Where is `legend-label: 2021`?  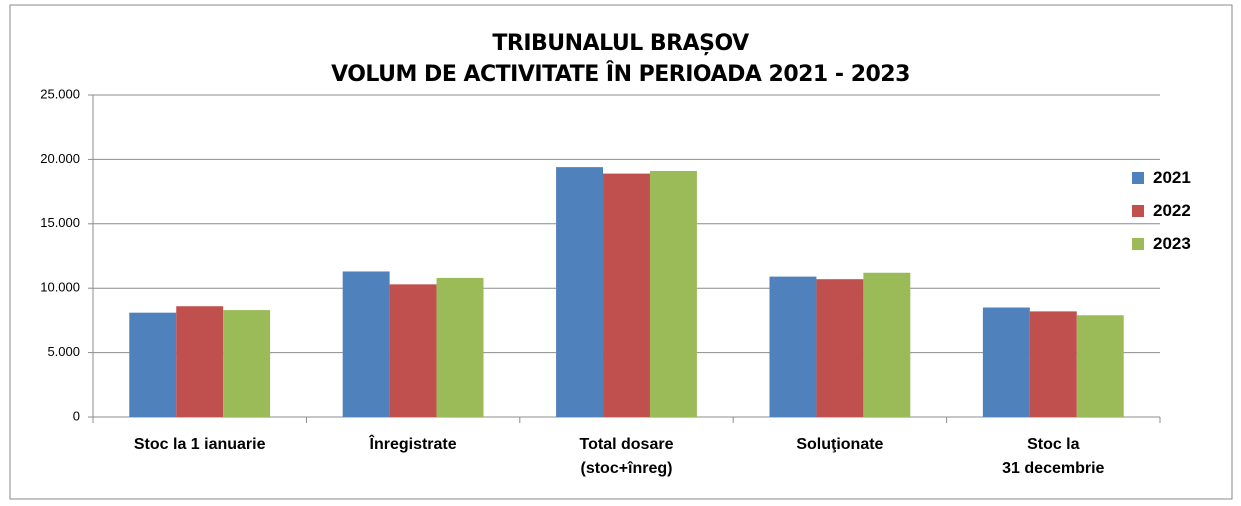
legend-label: 2021 is located at coordinates (1172, 177).